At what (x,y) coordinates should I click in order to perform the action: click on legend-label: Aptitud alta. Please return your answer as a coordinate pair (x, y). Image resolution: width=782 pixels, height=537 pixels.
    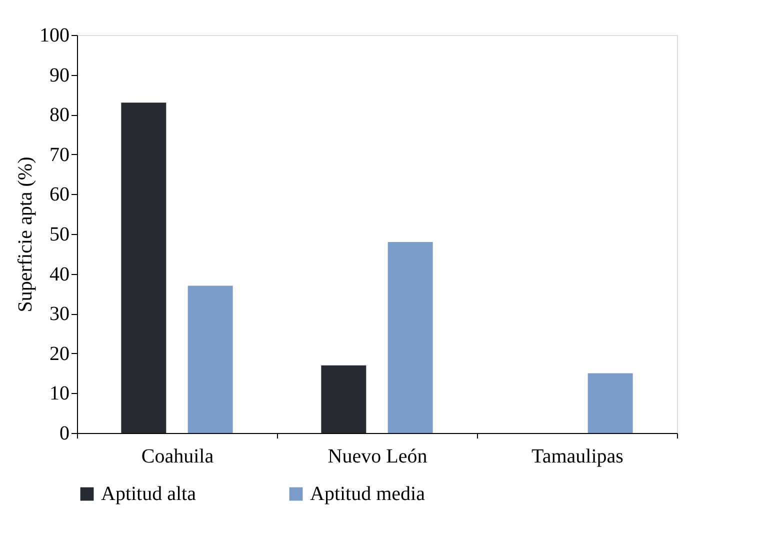
    Looking at the image, I should click on (148, 494).